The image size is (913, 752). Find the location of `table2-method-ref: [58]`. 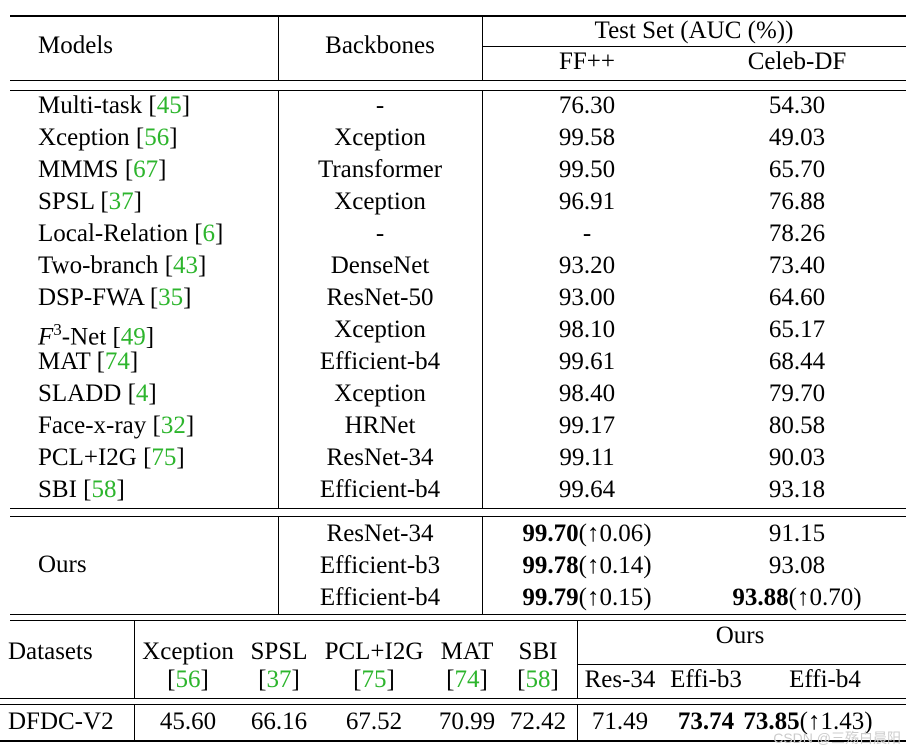

table2-method-ref: [58] is located at coordinates (538, 679).